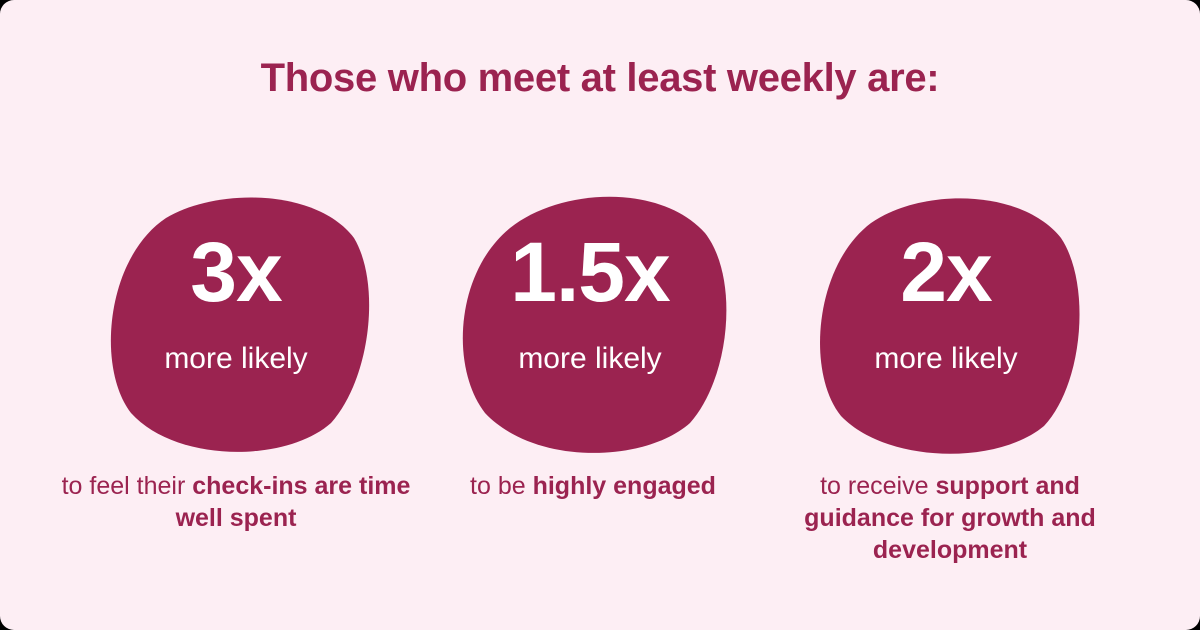 Image resolution: width=1200 pixels, height=630 pixels. What do you see at coordinates (236, 272) in the screenshot?
I see `stat-value: 3x` at bounding box center [236, 272].